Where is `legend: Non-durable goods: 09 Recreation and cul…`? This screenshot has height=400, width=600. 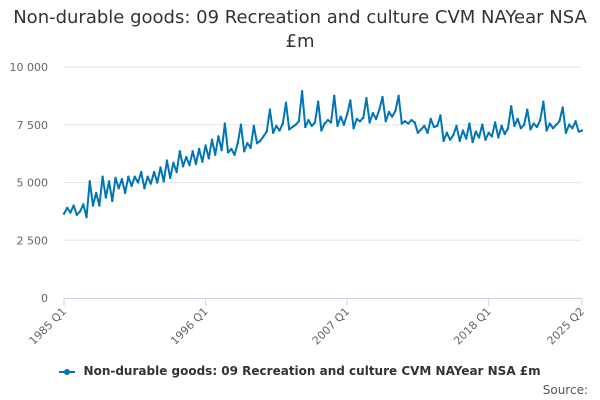
legend: Non-durable goods: 09 Recreation and cul… is located at coordinates (300, 371).